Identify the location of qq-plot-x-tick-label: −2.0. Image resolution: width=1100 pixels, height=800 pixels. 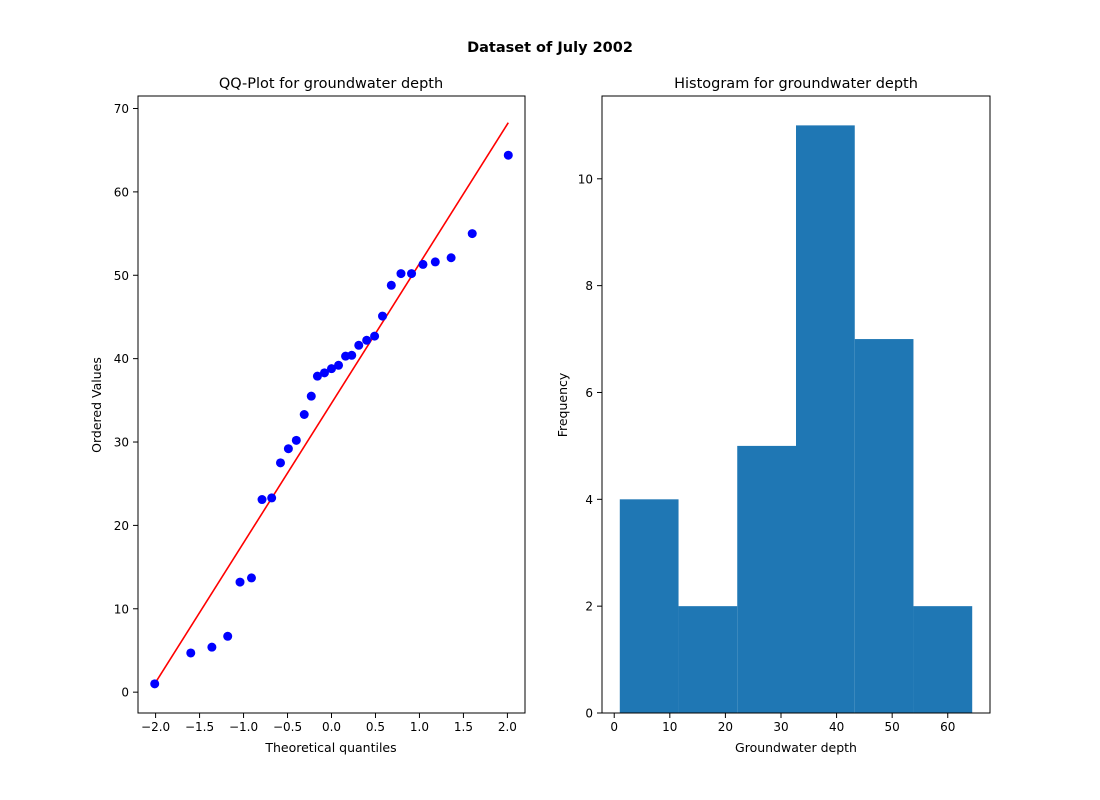
(155, 727).